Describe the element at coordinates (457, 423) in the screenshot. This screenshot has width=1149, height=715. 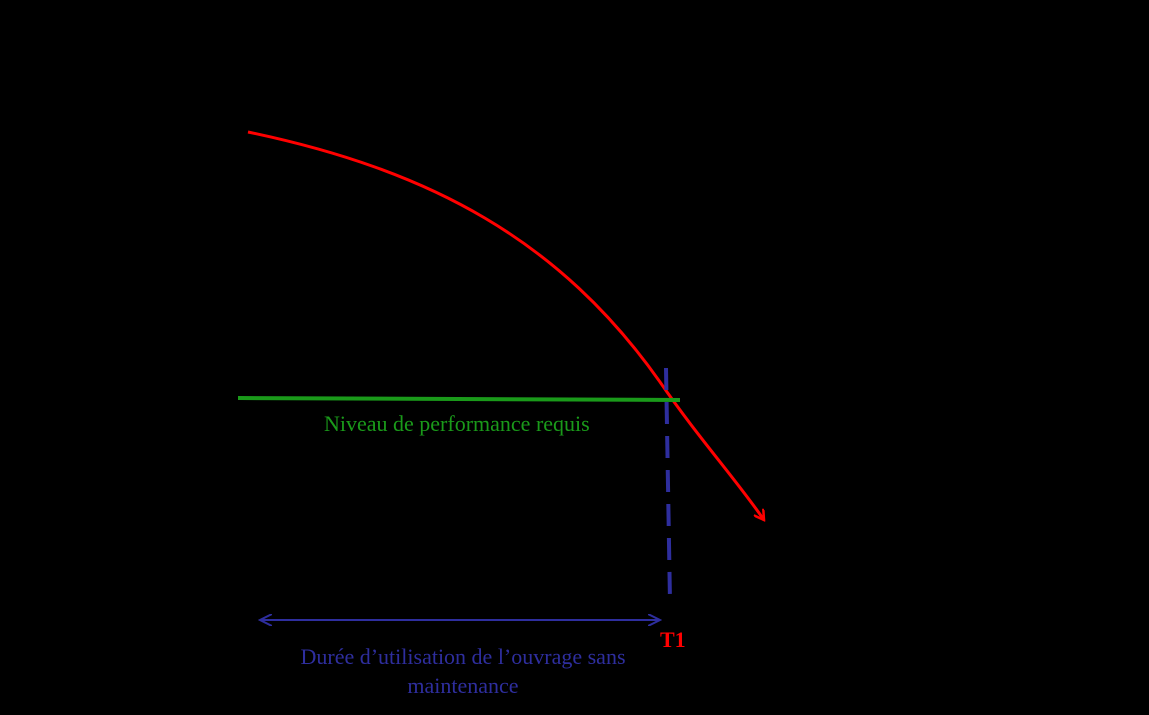
I see `required-level-label: Niveau de performance requis` at that location.